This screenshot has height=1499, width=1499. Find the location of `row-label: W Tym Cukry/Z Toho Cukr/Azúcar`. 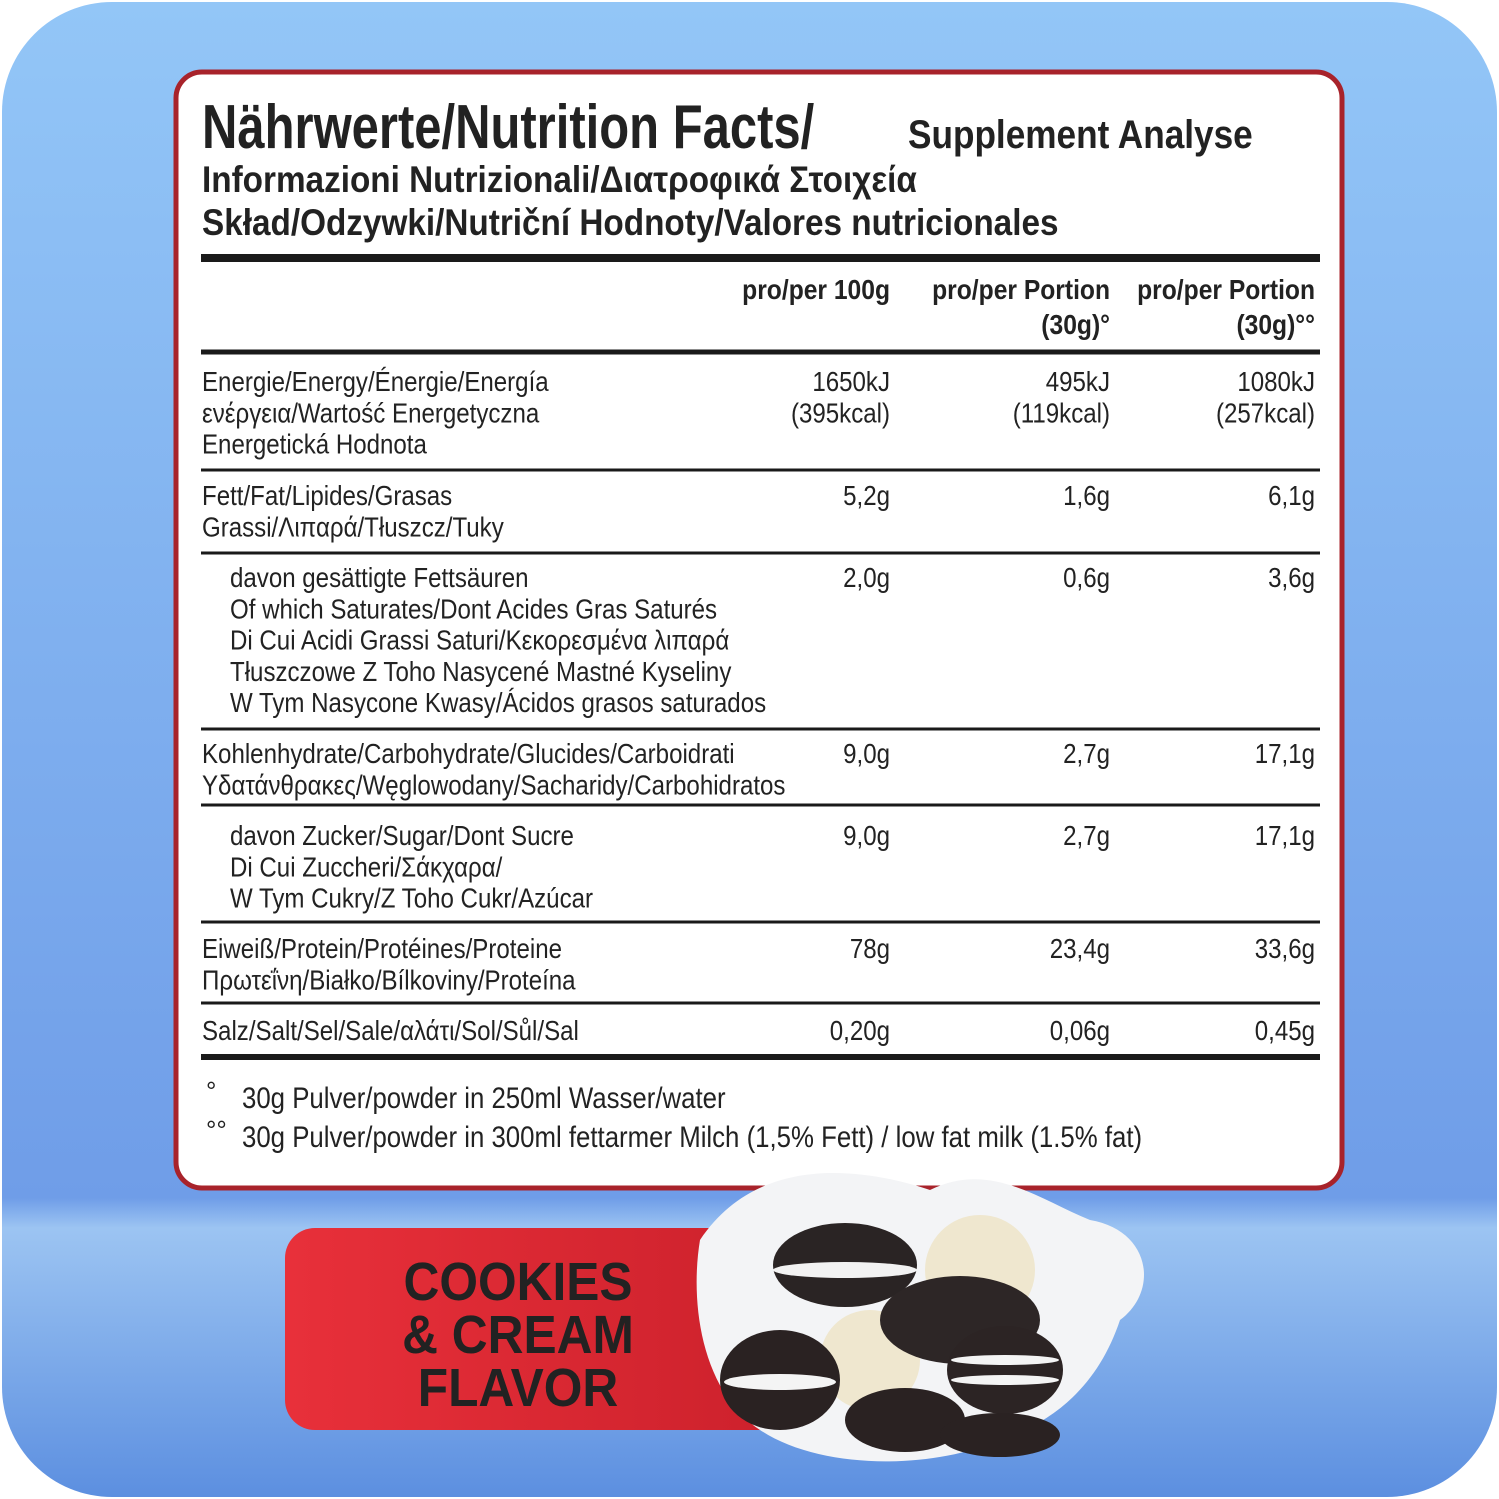

row-label: W Tym Cukry/Z Toho Cukr/Azúcar is located at coordinates (411, 898).